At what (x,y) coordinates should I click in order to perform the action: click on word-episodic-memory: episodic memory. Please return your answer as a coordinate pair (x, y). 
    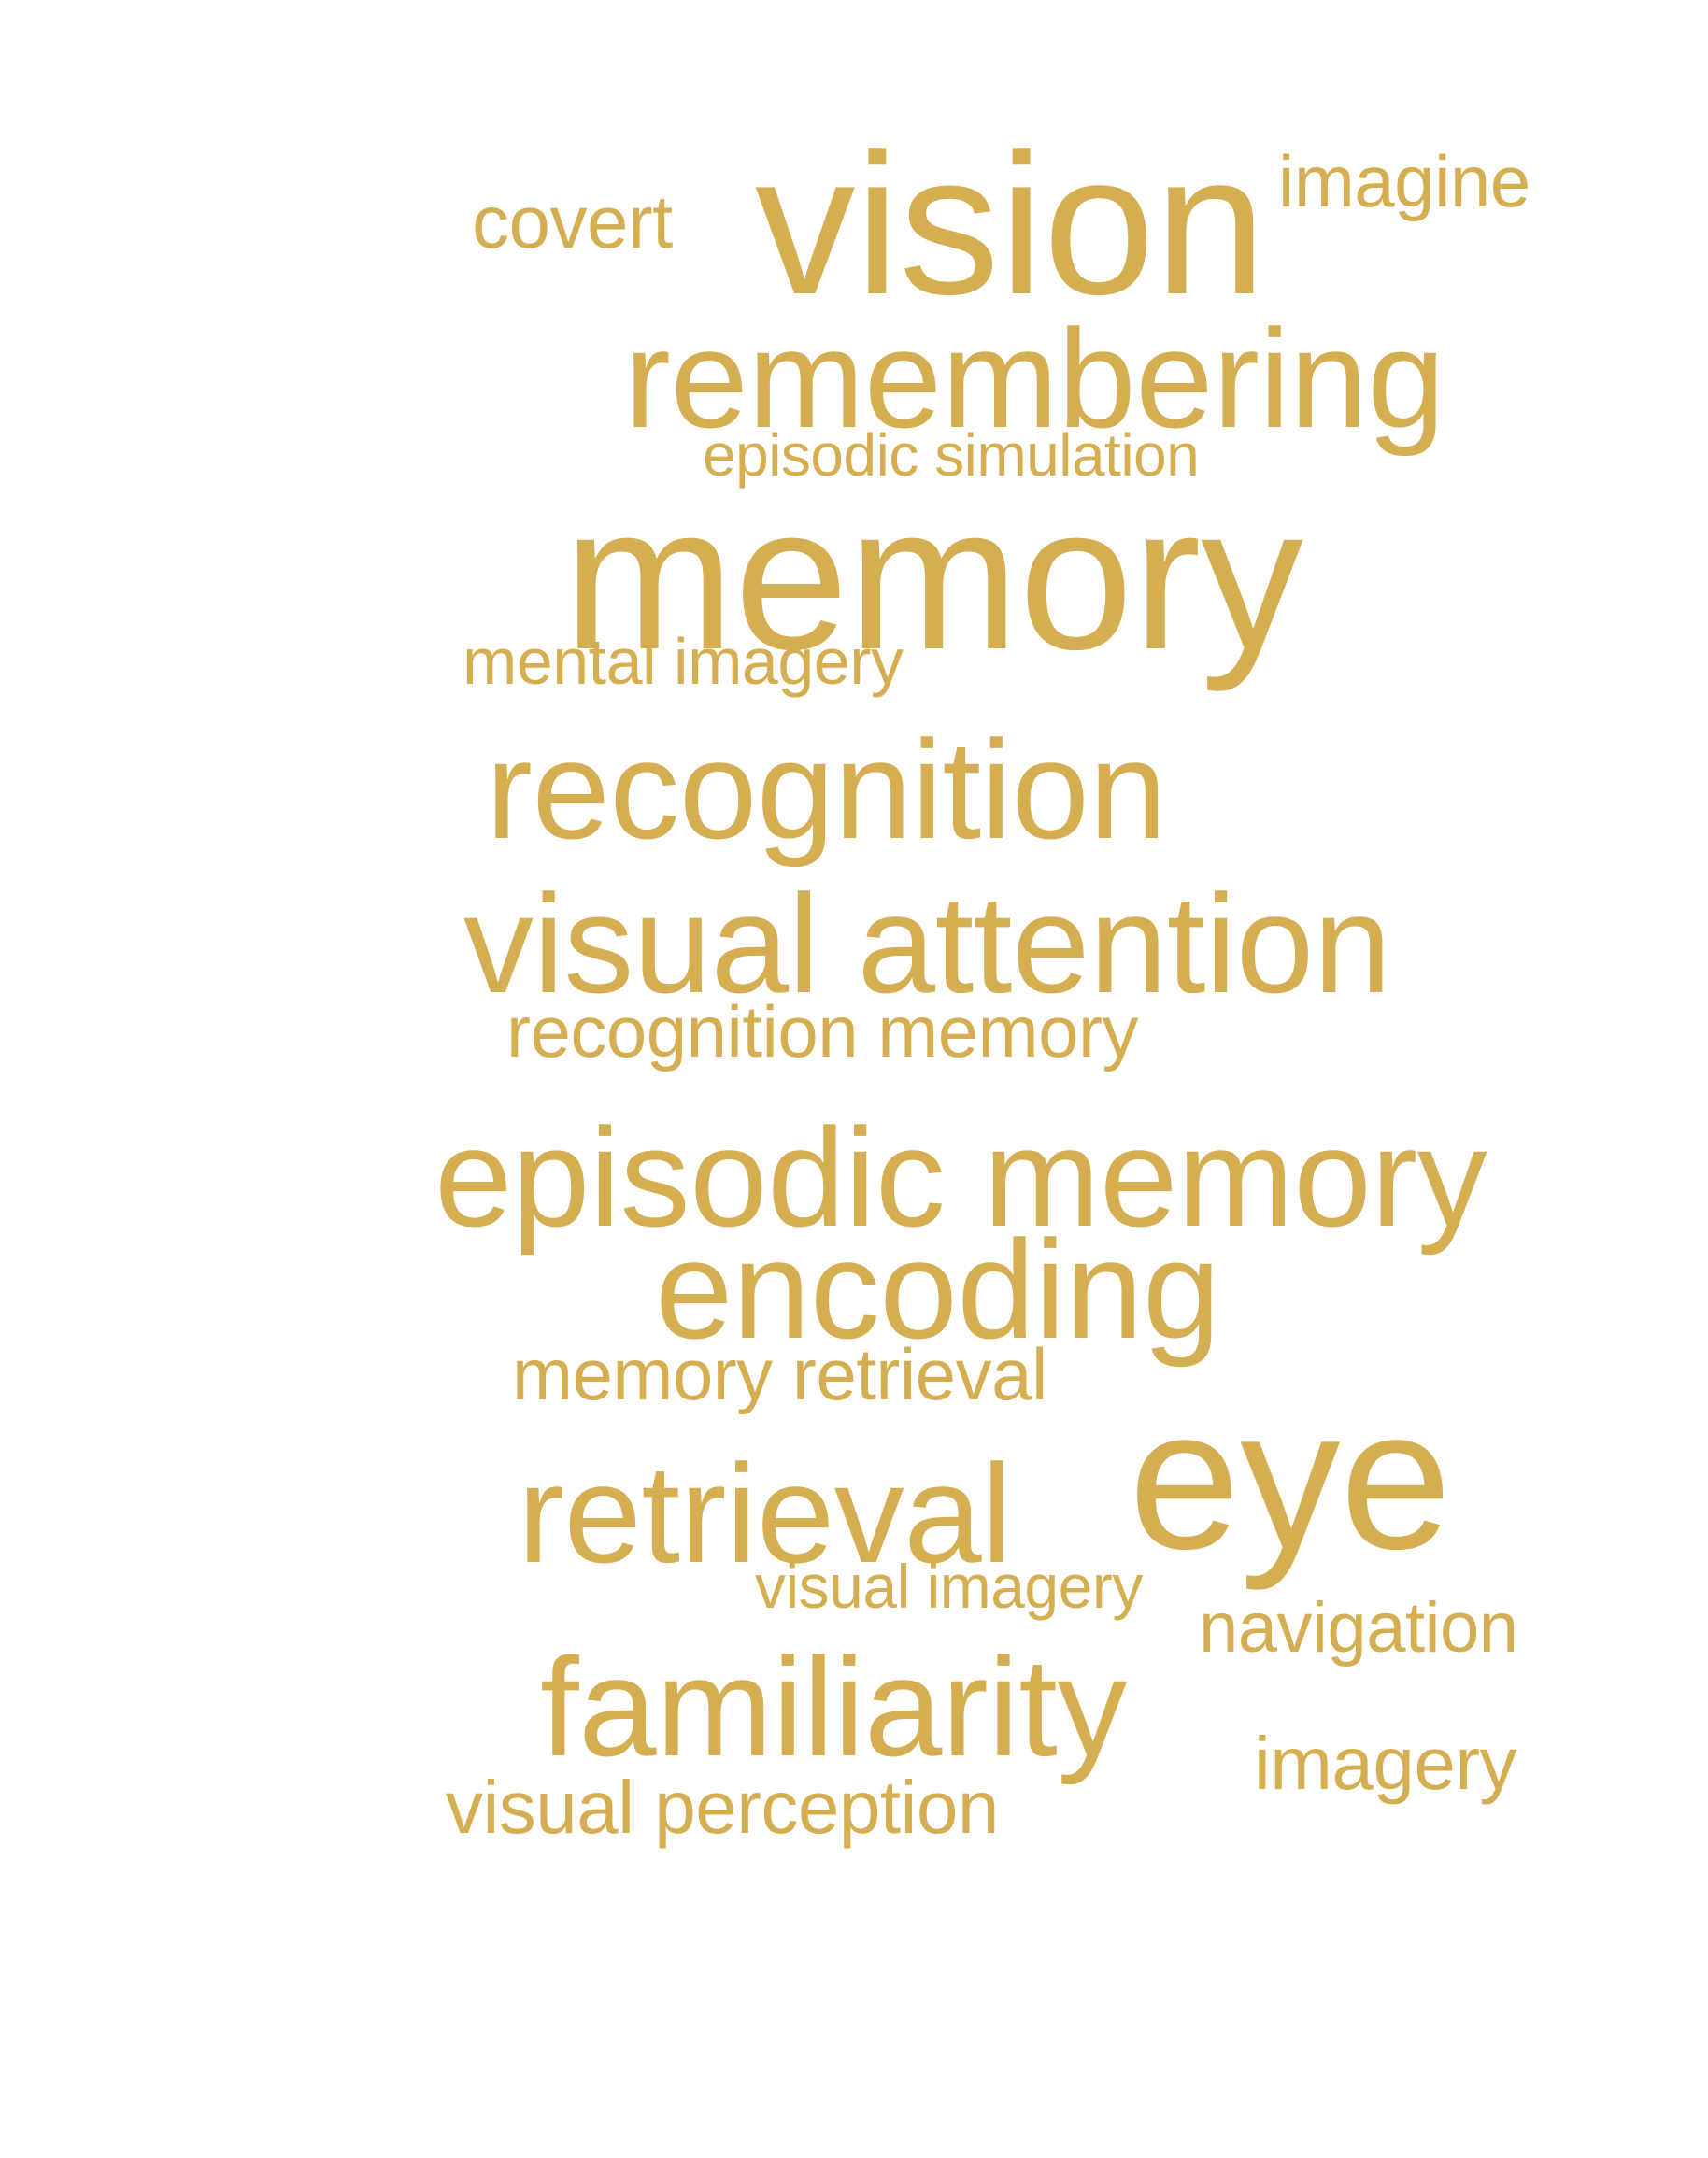
    Looking at the image, I should click on (961, 1177).